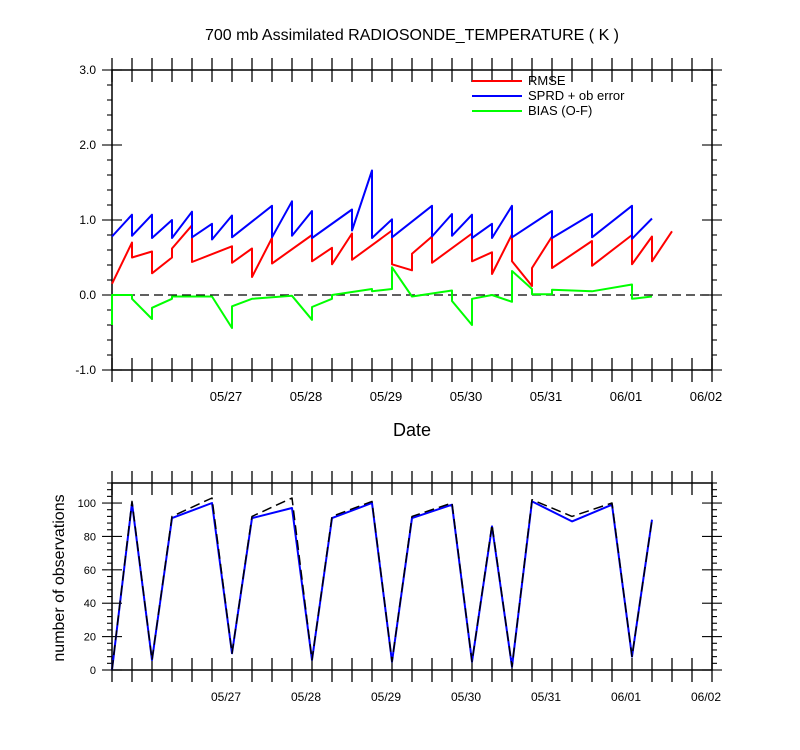  I want to click on y-tick-label: 100, so click(87, 504).